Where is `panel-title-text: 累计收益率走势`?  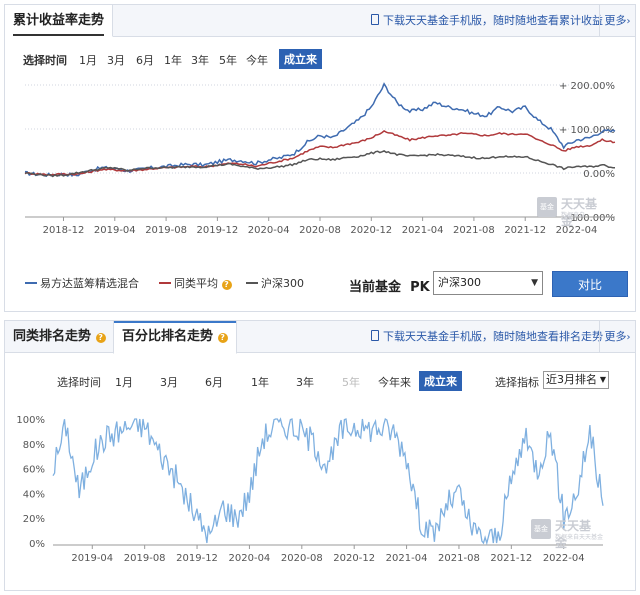
panel-title-text: 累计收益率走势 is located at coordinates (59, 20).